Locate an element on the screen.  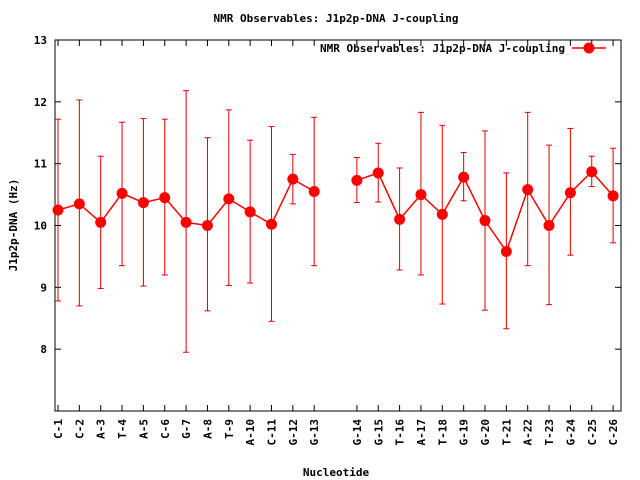
y-tick-label-3: 11 is located at coordinates (41, 164).